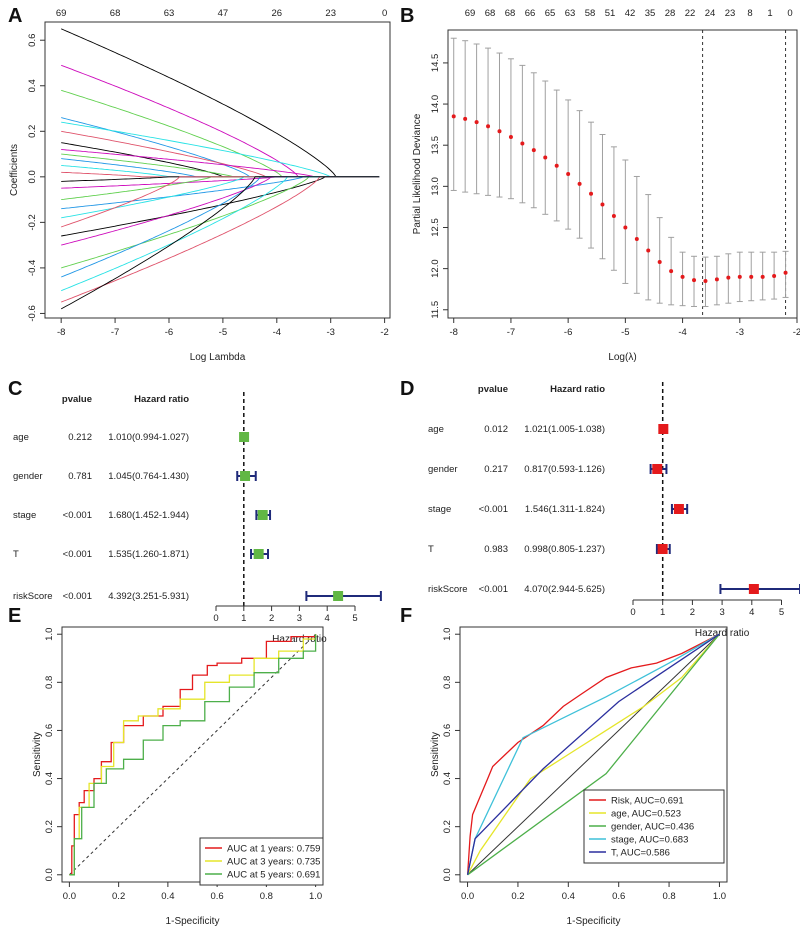  Describe the element at coordinates (384, 13) in the screenshot. I see `panel-a-top-tick-label: 0` at that location.